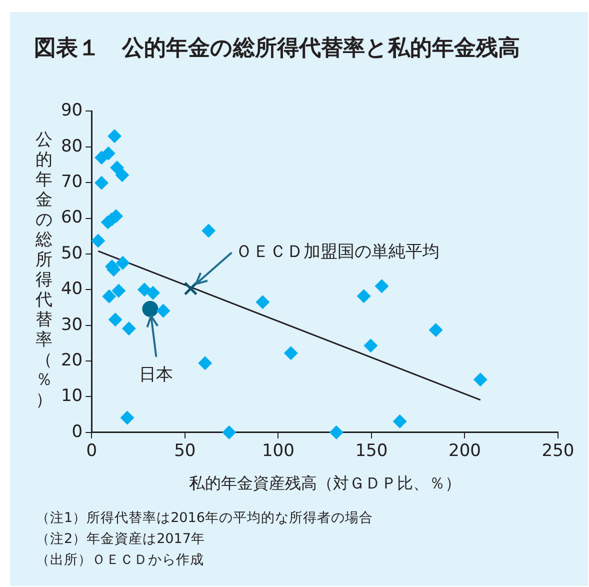 Image resolution: width=589 pixels, height=587 pixels. I want to click on y-tick-label: 40, so click(71, 289).